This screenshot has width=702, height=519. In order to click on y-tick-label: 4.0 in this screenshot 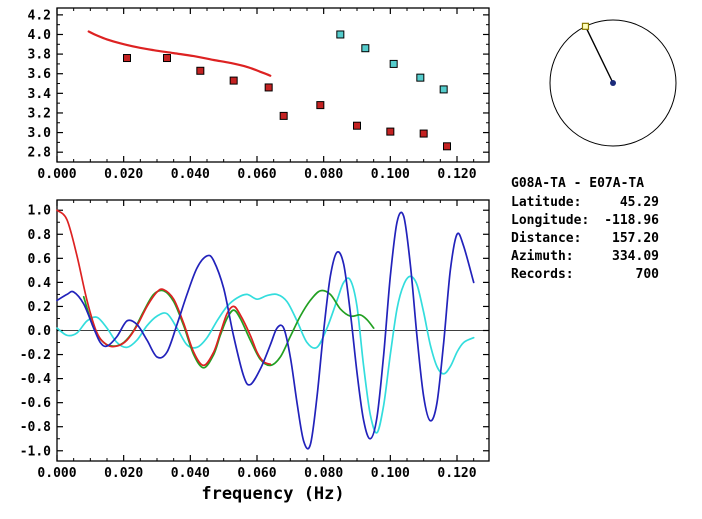, I will do `click(40, 35)`.